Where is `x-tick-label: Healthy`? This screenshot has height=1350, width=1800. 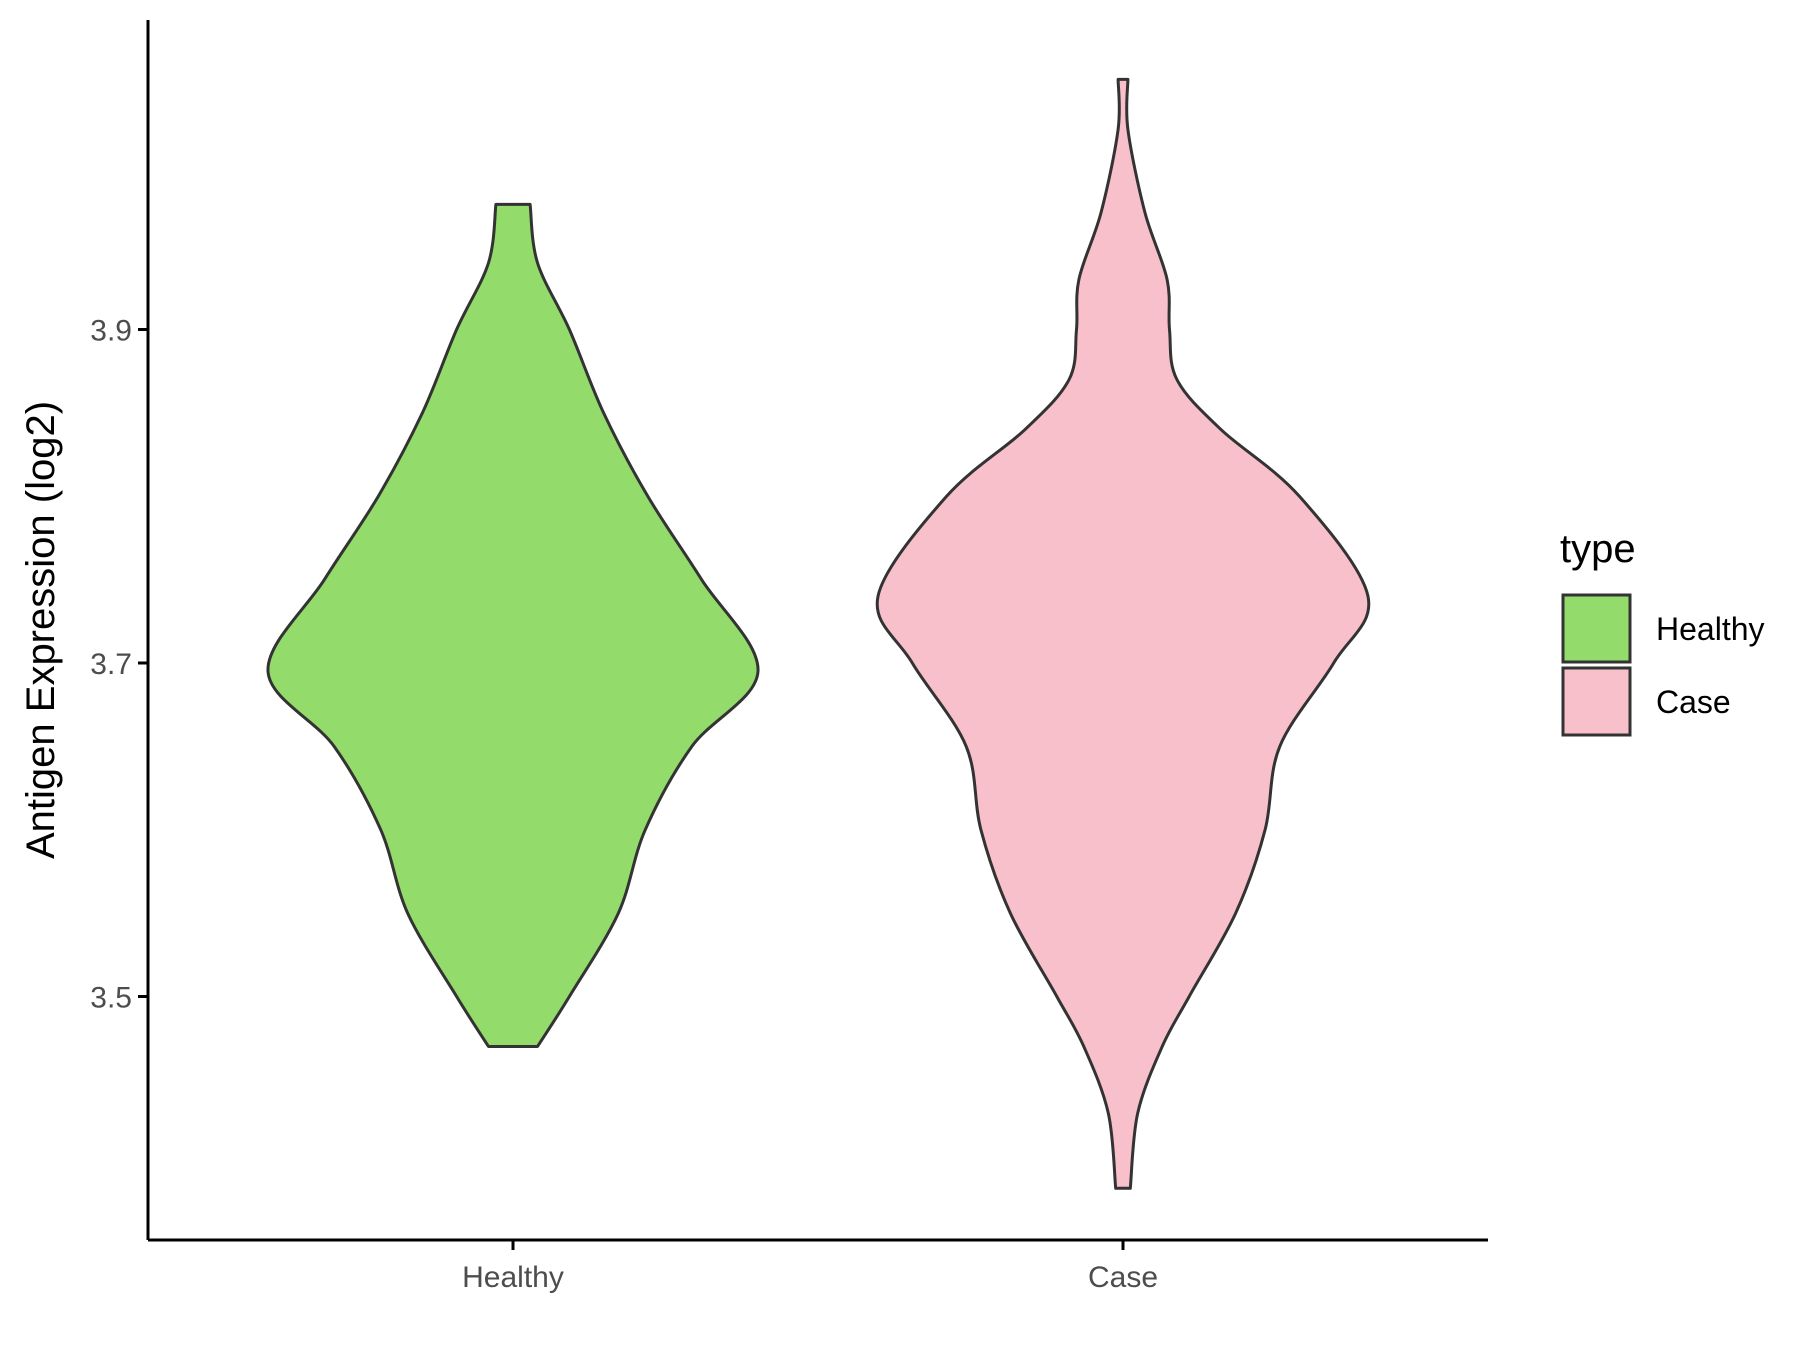 x-tick-label: Healthy is located at coordinates (513, 1277).